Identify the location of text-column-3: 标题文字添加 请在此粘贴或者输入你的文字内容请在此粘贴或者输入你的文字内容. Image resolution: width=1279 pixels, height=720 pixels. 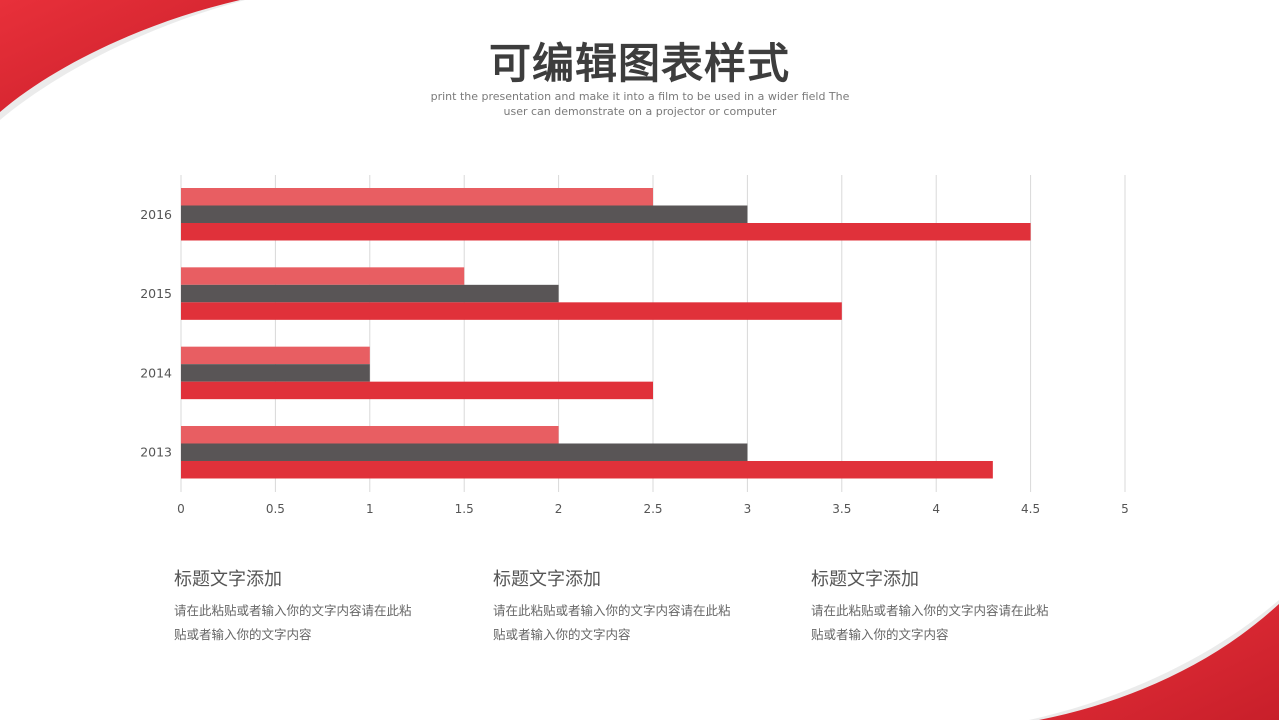
(956, 606).